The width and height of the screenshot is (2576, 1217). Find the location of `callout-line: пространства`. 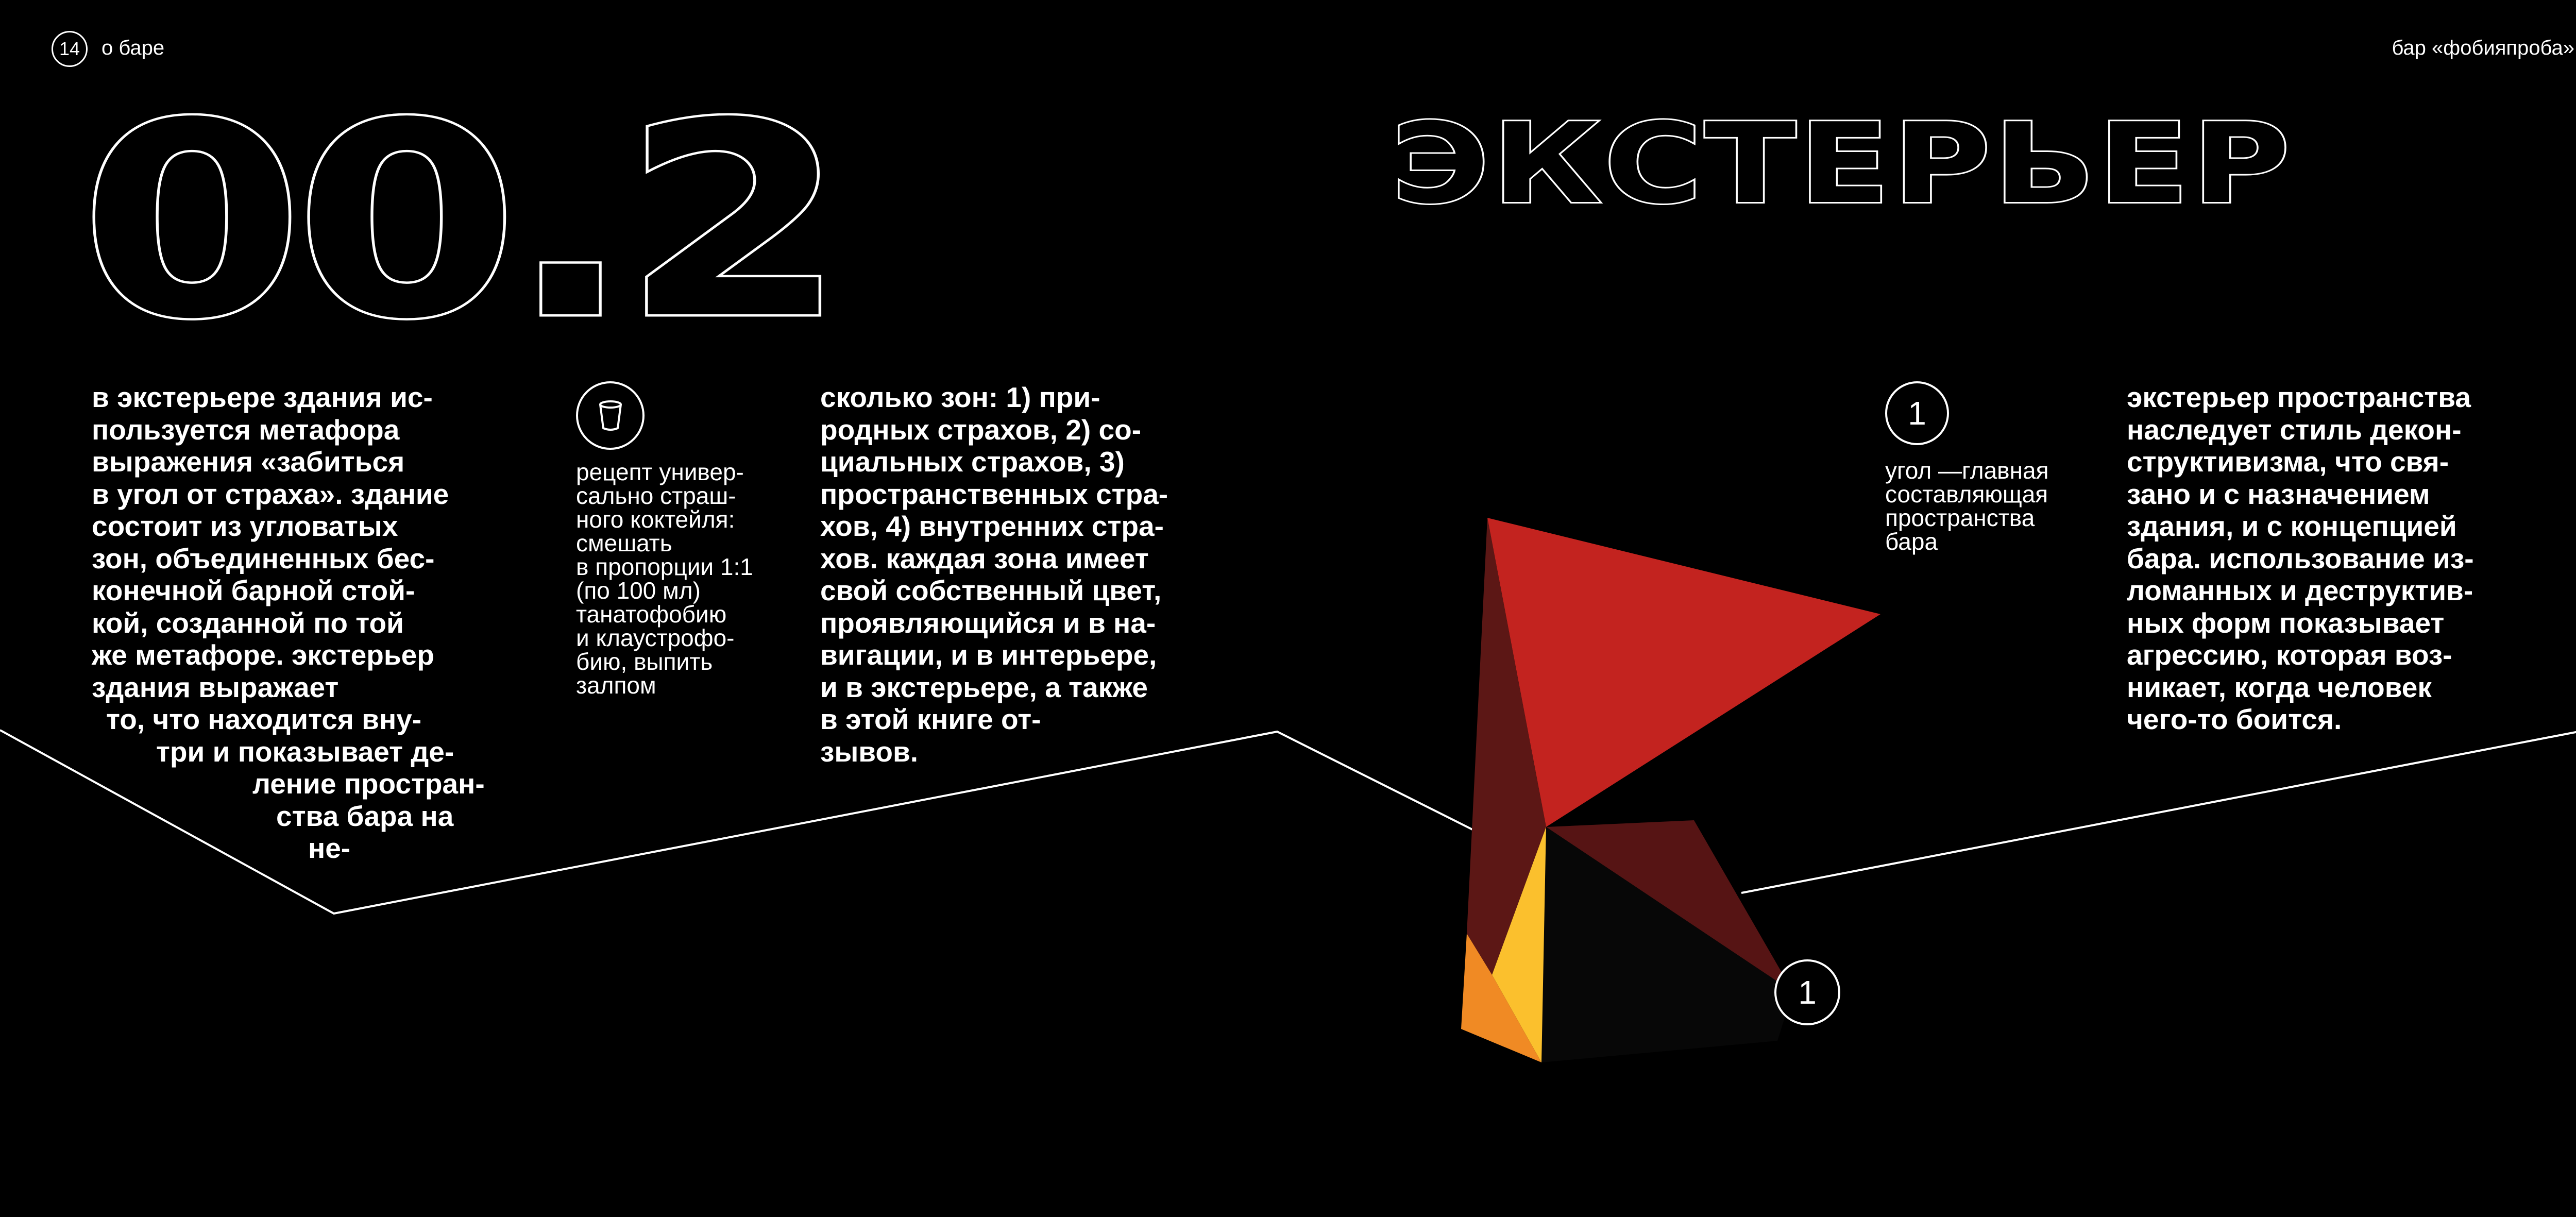

callout-line: пространства is located at coordinates (1960, 517).